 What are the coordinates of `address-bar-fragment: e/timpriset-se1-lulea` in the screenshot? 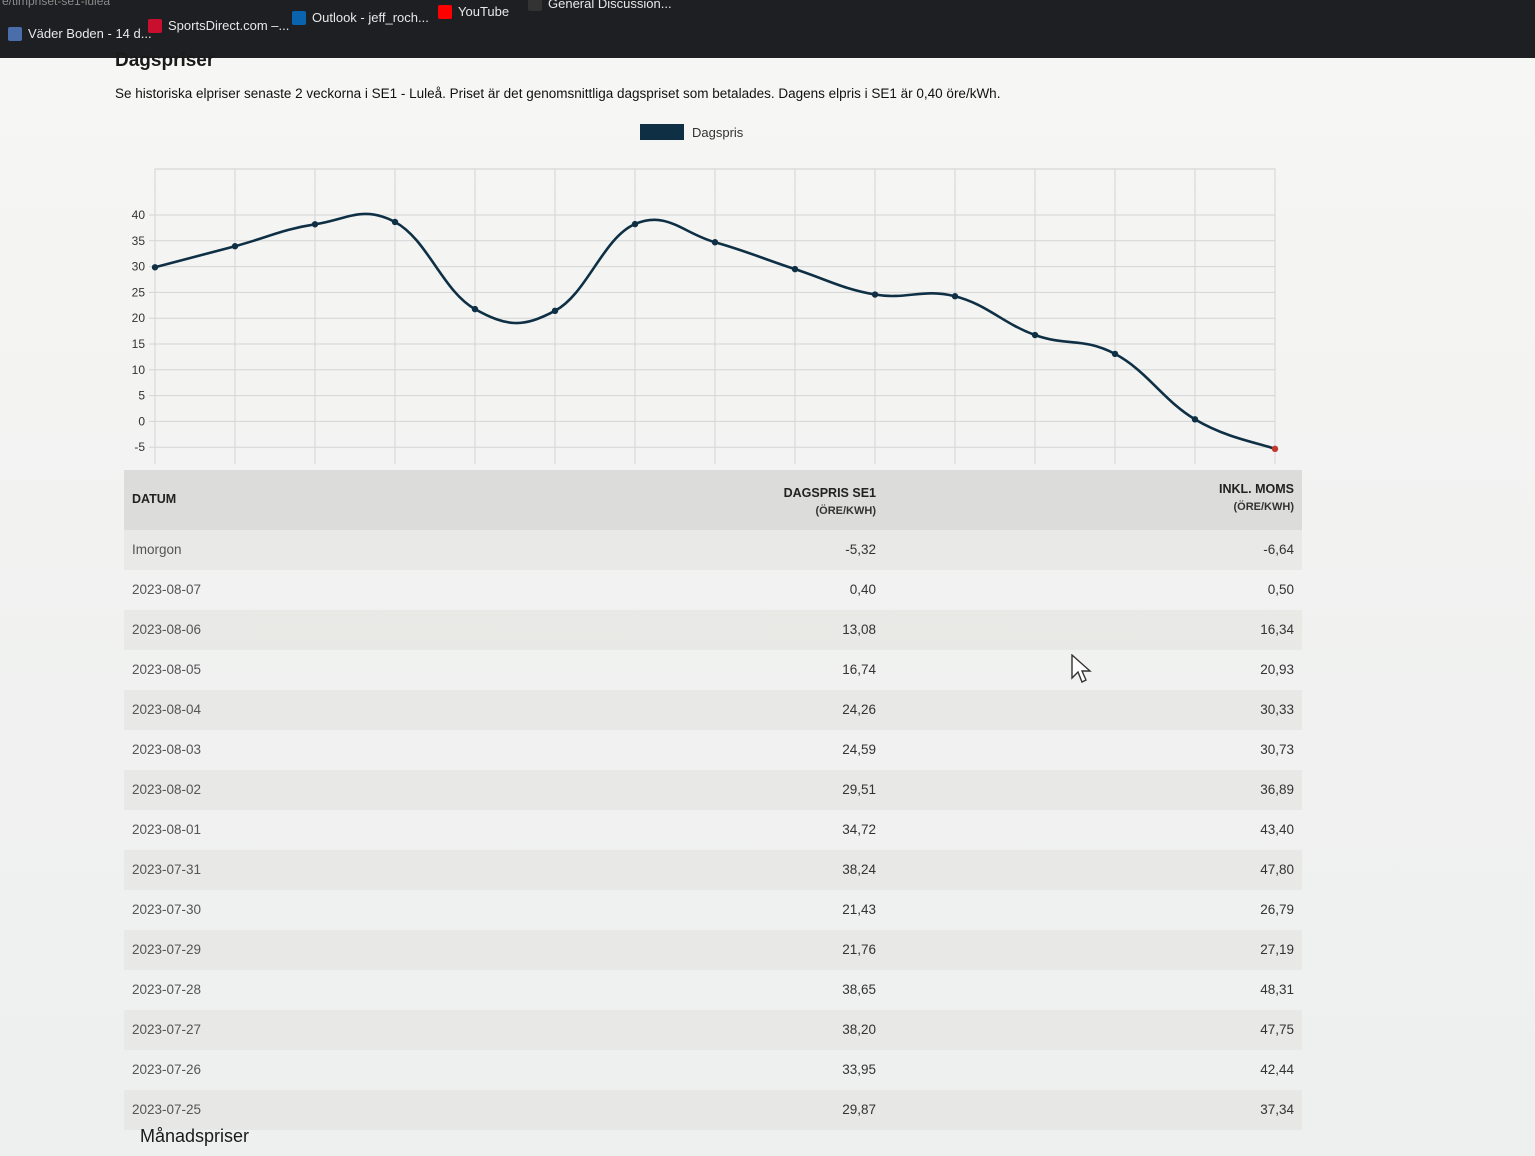 It's located at (56, 4).